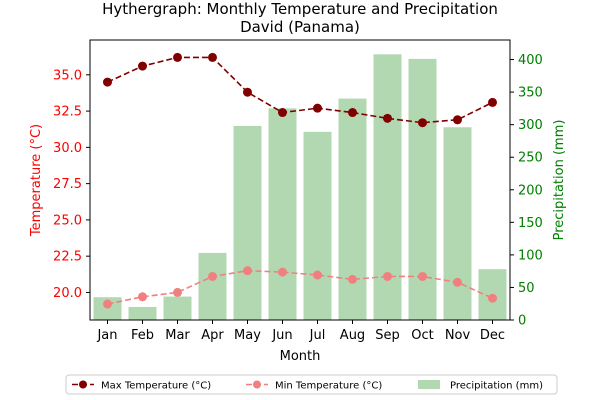 The height and width of the screenshot is (400, 600). What do you see at coordinates (83, 384) in the screenshot?
I see `legend-max-marker` at bounding box center [83, 384].